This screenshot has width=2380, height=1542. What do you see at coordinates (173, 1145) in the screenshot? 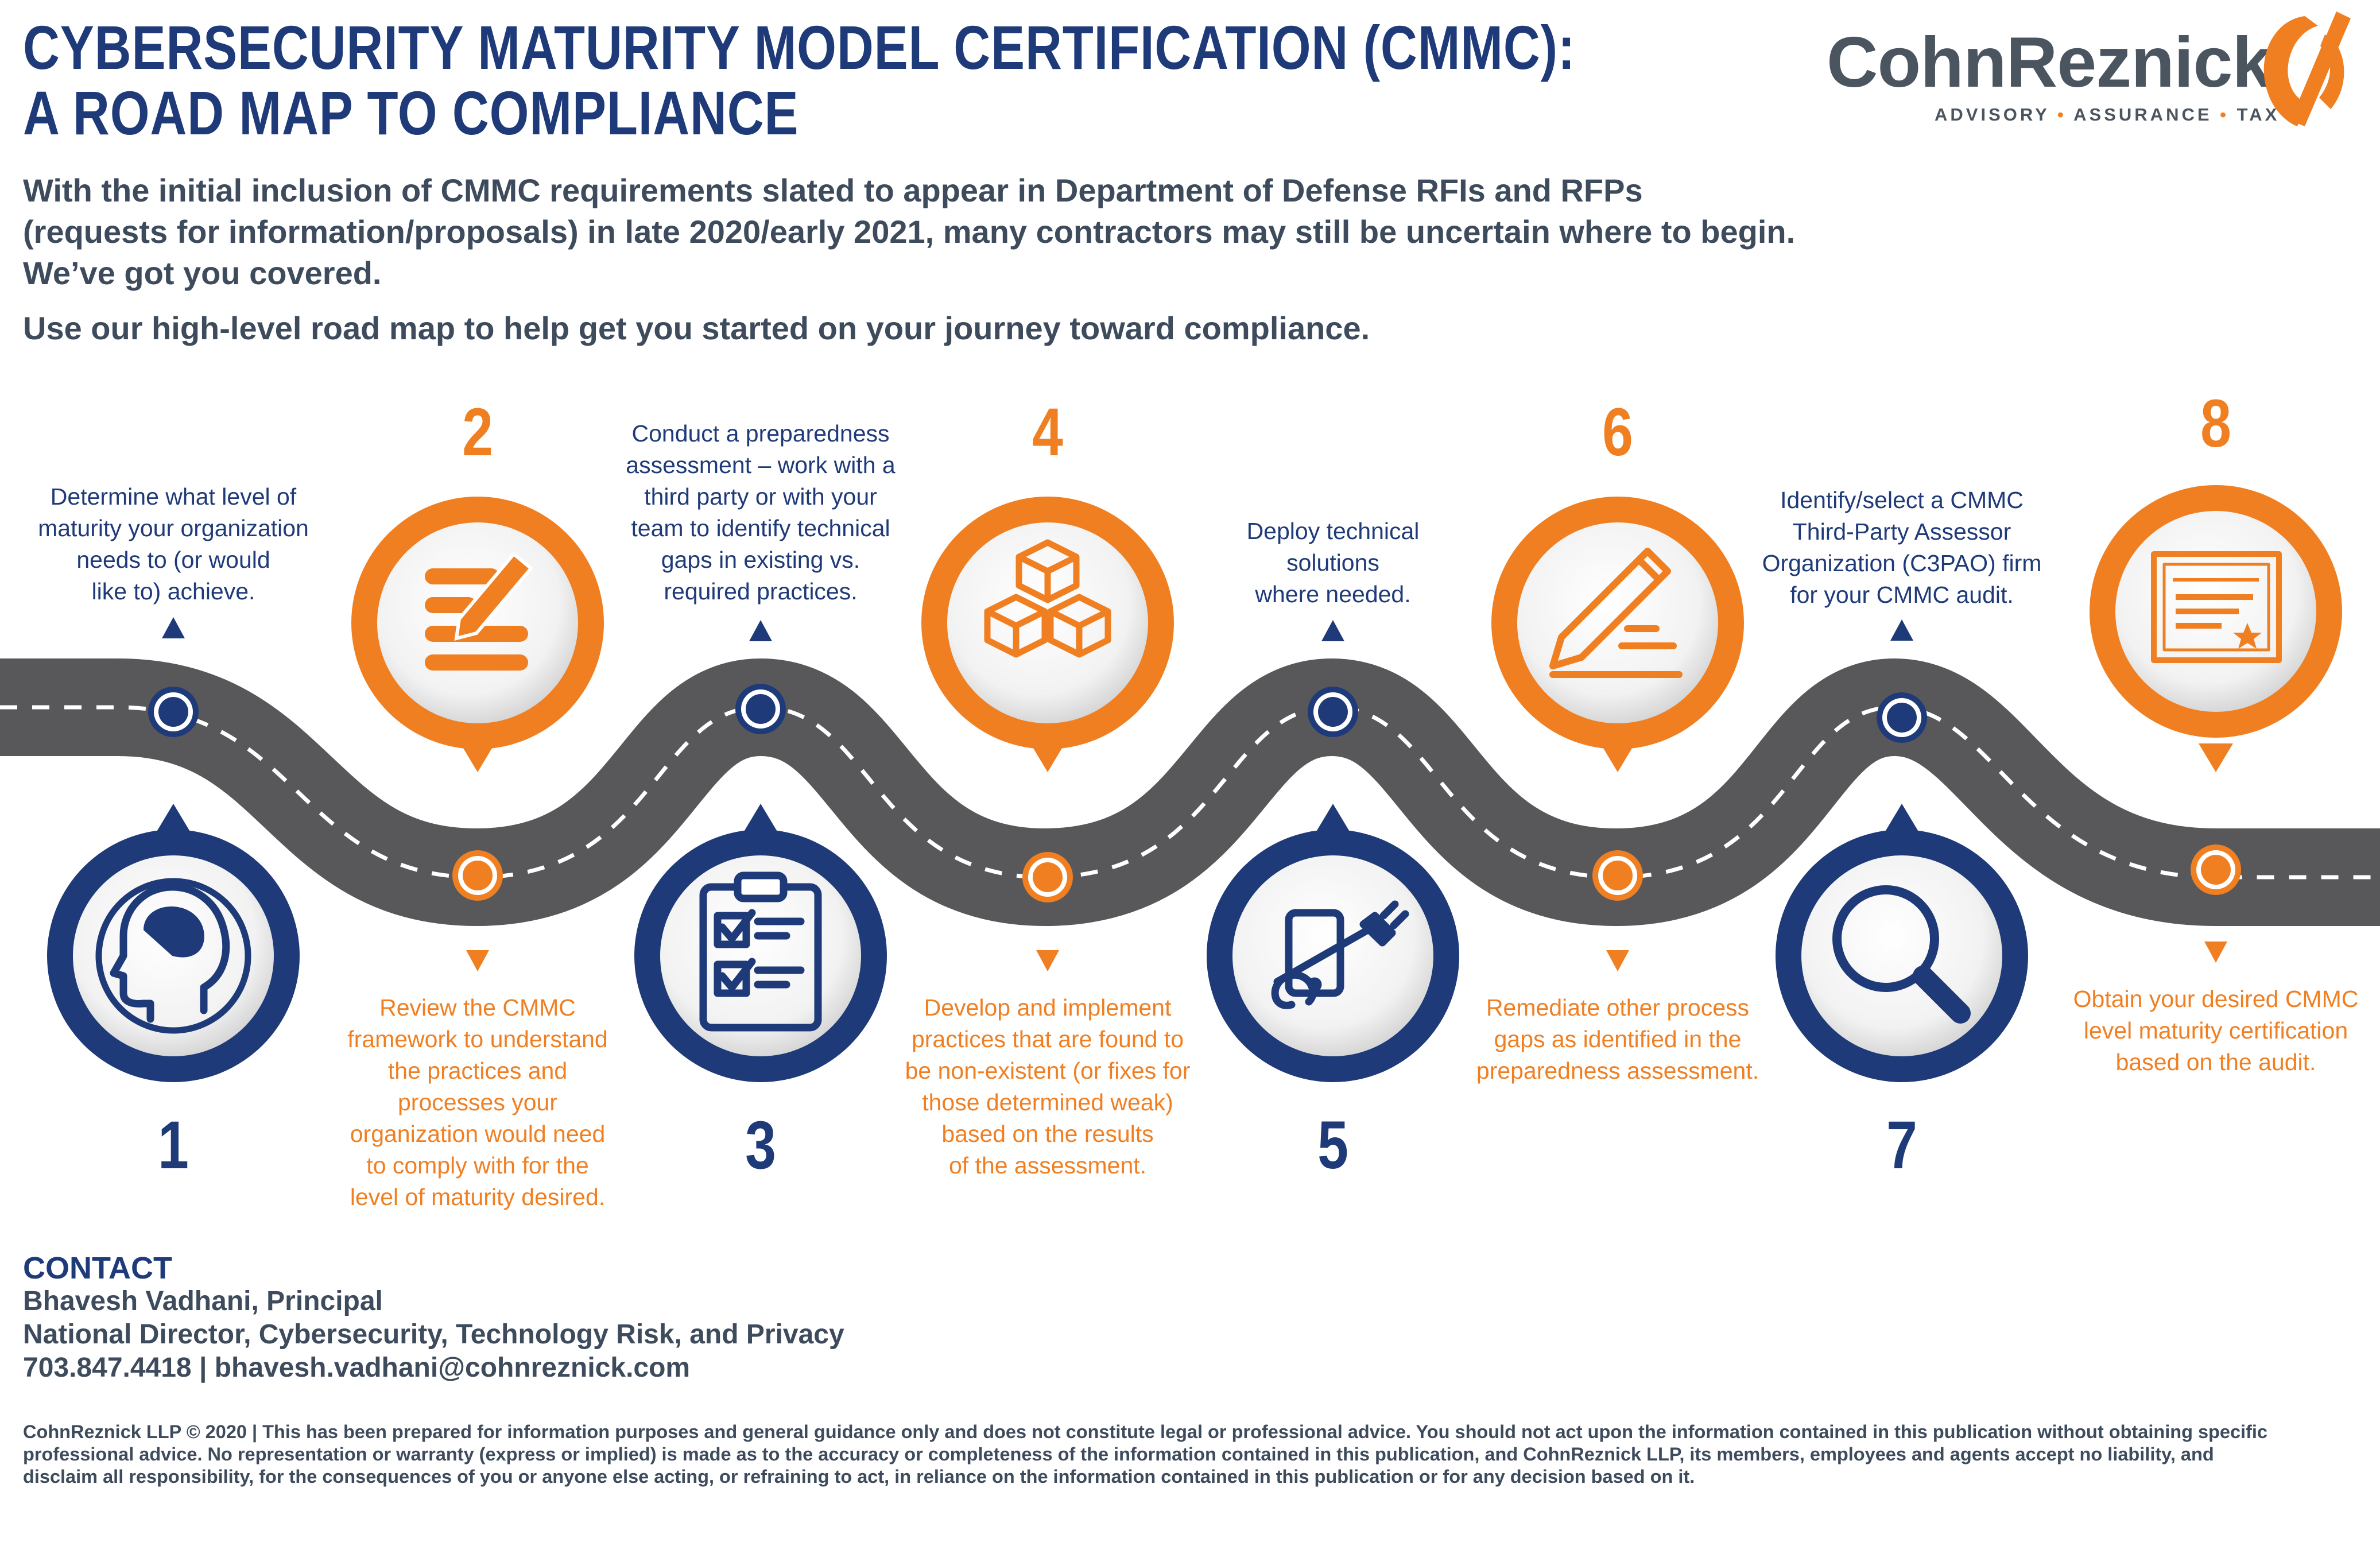
I see `step-number-1: 1` at bounding box center [173, 1145].